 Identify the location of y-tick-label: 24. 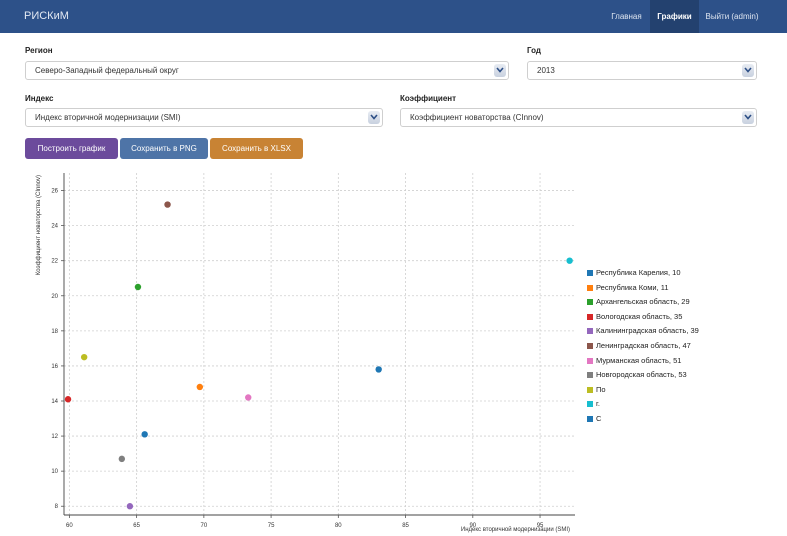
(54, 227).